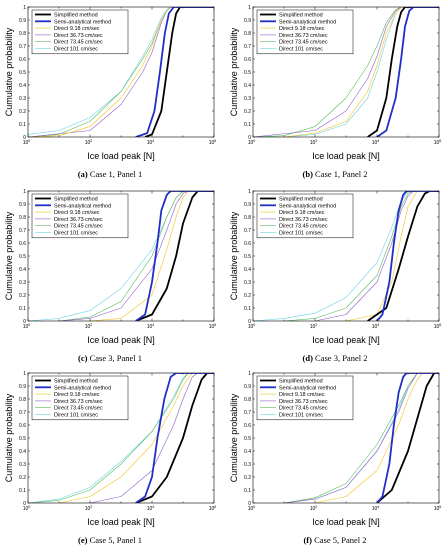 The height and width of the screenshot is (550, 447). Describe the element at coordinates (115, 540) in the screenshot. I see `caption-text: Case 5, Panel 1` at that location.